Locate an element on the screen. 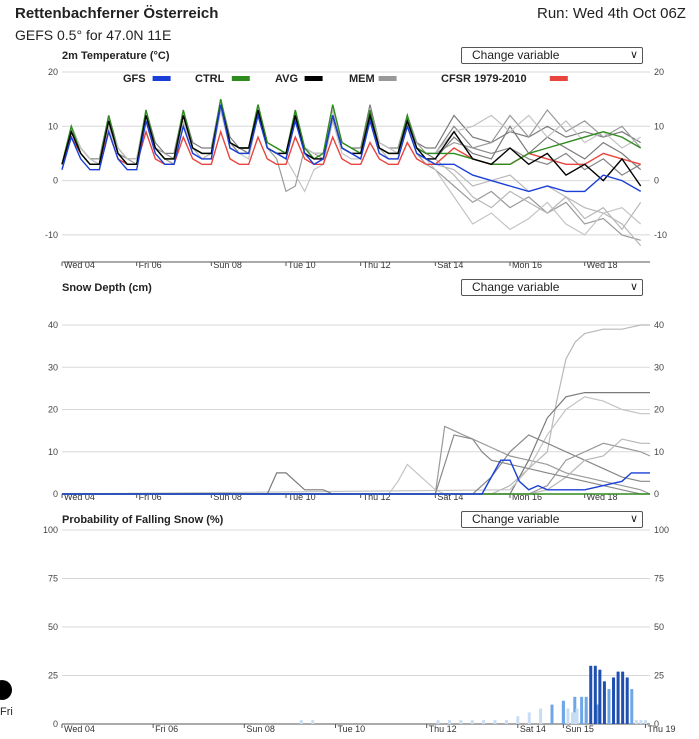 This screenshot has height=739, width=699. y-tick-label-left: 30 is located at coordinates (53, 367).